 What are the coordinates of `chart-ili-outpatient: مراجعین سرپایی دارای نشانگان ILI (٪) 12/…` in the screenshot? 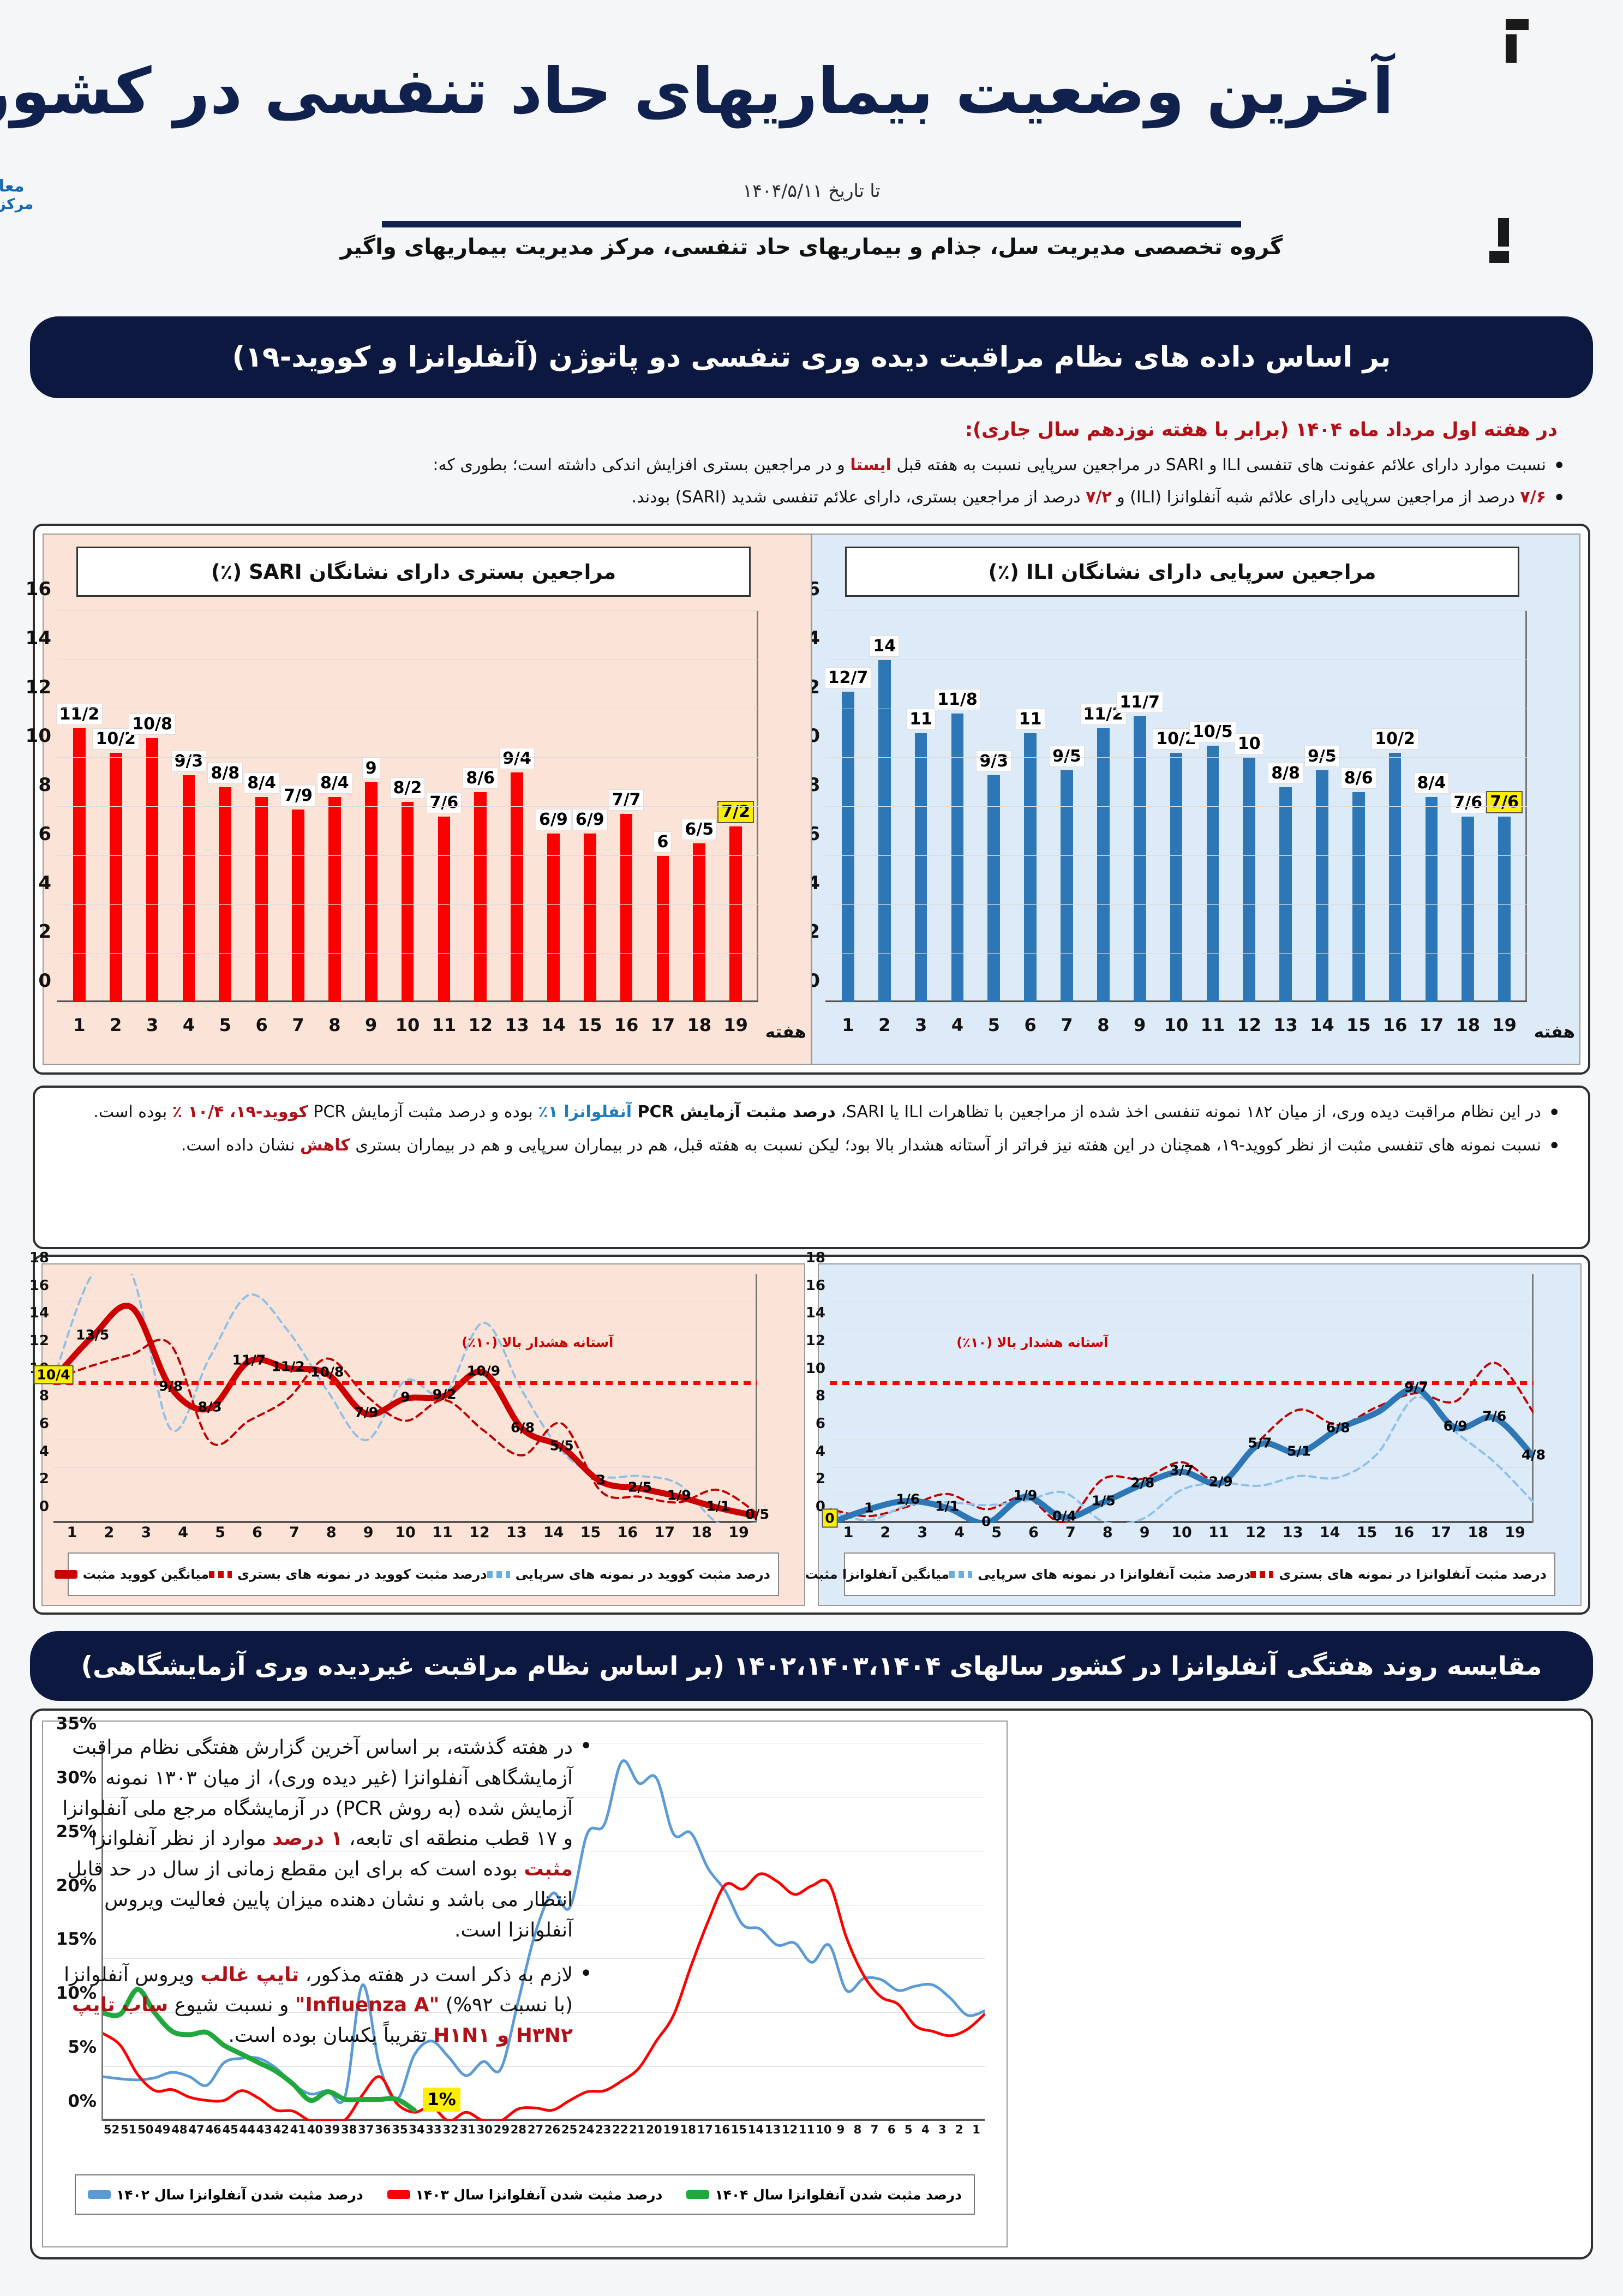 It's located at (1187, 799).